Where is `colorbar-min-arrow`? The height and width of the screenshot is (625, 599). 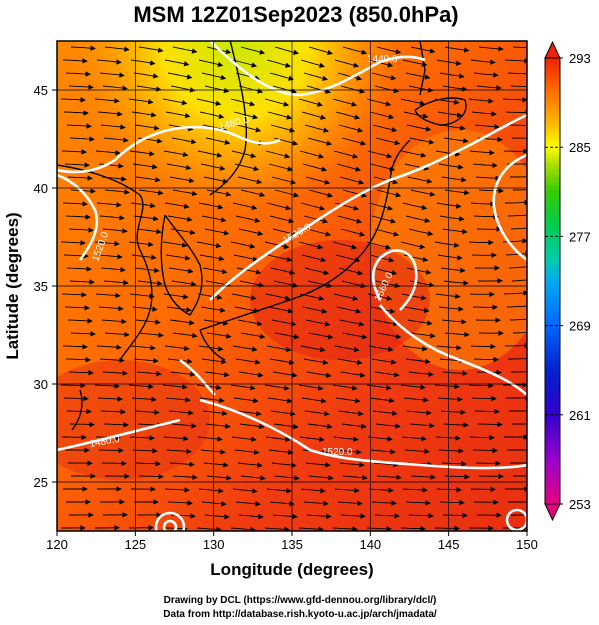 colorbar-min-arrow is located at coordinates (552, 512).